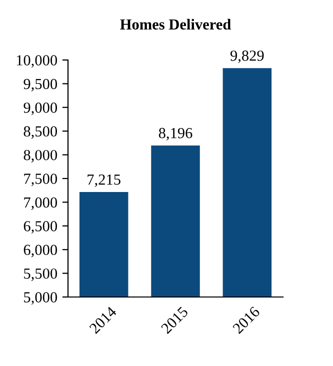 The image size is (333, 366). I want to click on y-tick-label: 8,500, so click(40, 132).